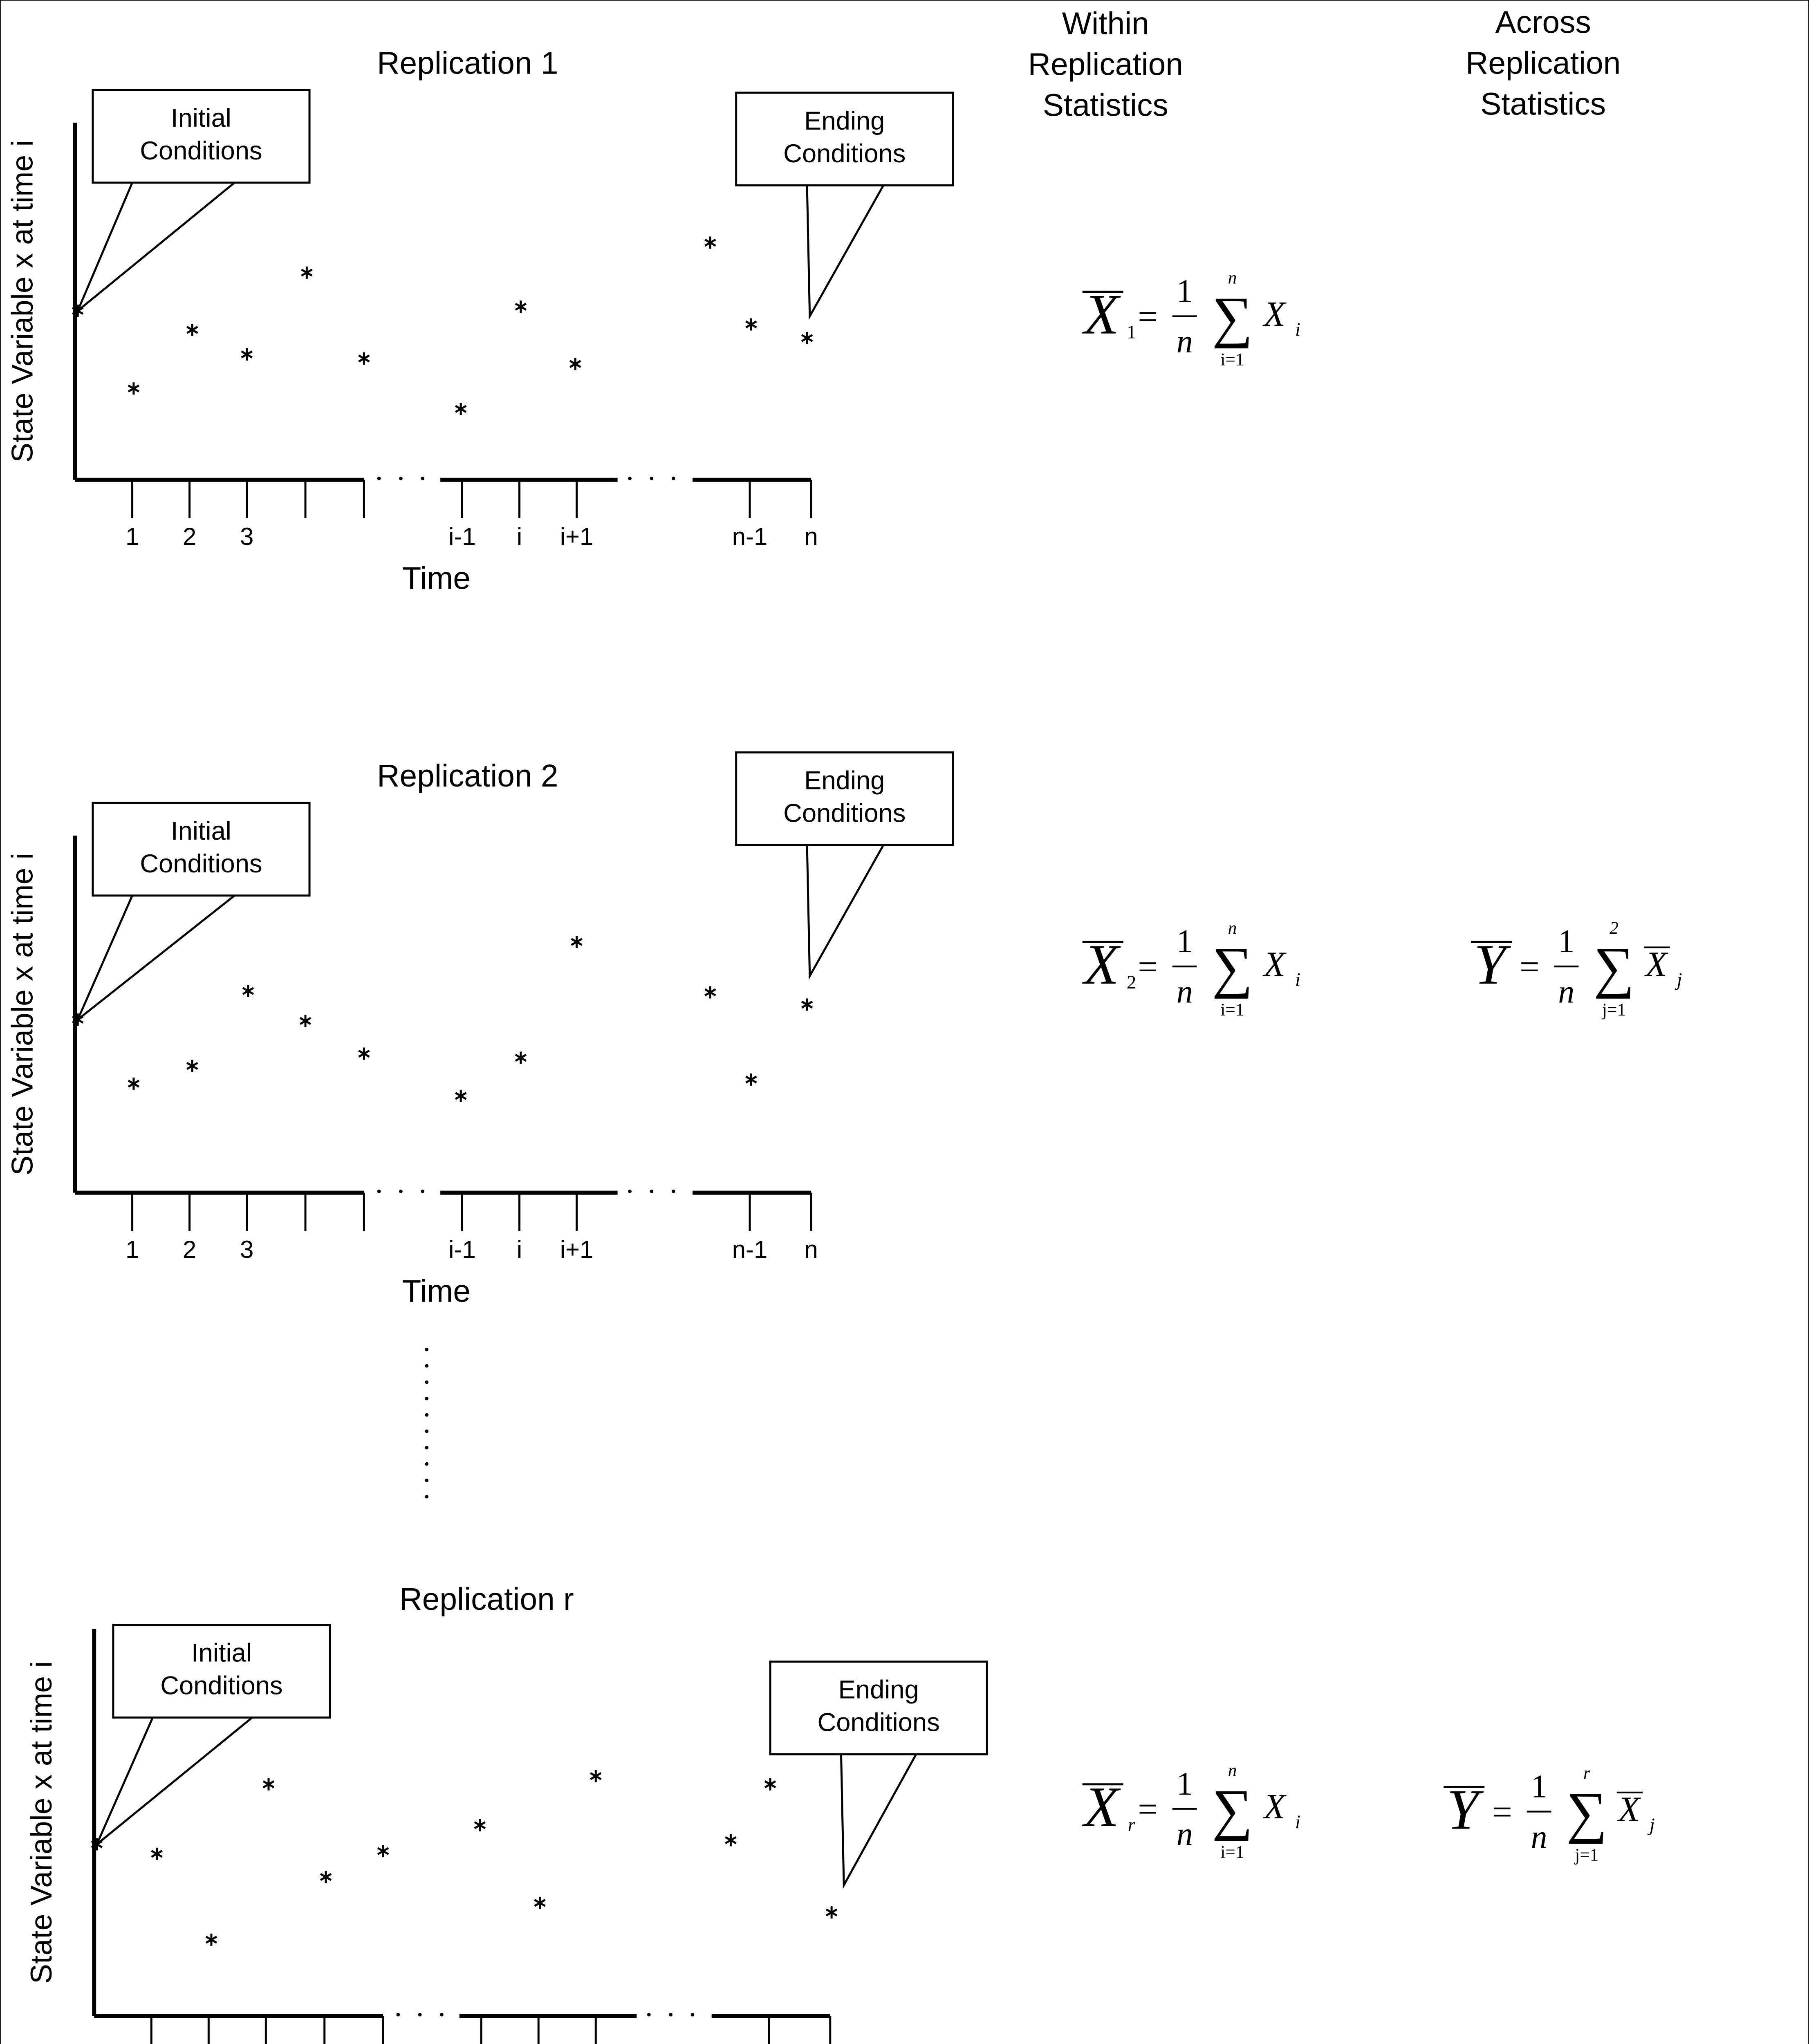 The image size is (1809, 2044). Describe the element at coordinates (519, 1250) in the screenshot. I see `tick-label: i` at that location.